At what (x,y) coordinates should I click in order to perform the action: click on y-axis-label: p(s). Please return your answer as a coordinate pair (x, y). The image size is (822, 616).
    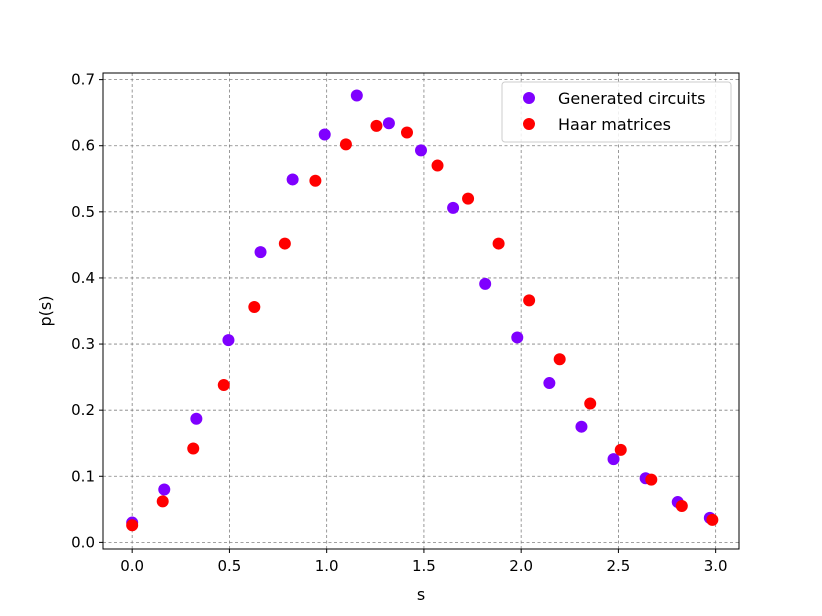
    Looking at the image, I should click on (45, 311).